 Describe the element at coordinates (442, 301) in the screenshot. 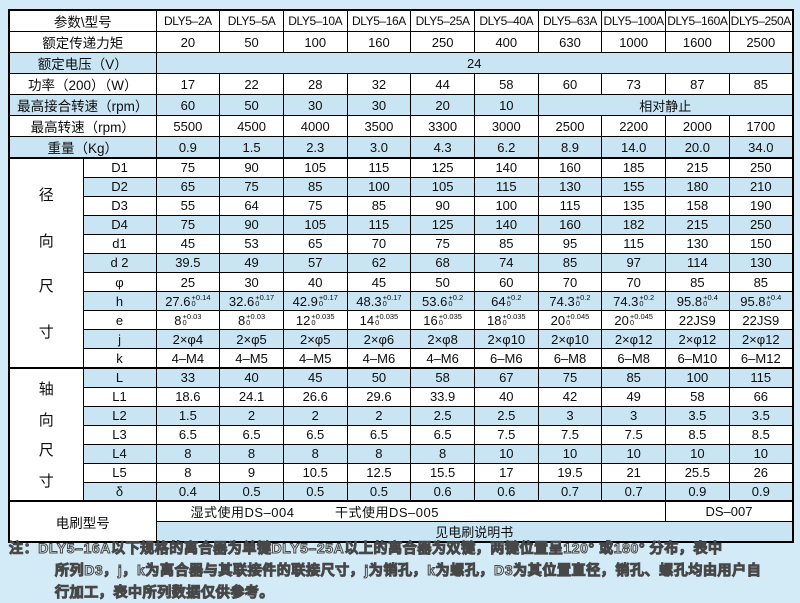

I see `value-cell: 53.6 +0.2 0` at that location.